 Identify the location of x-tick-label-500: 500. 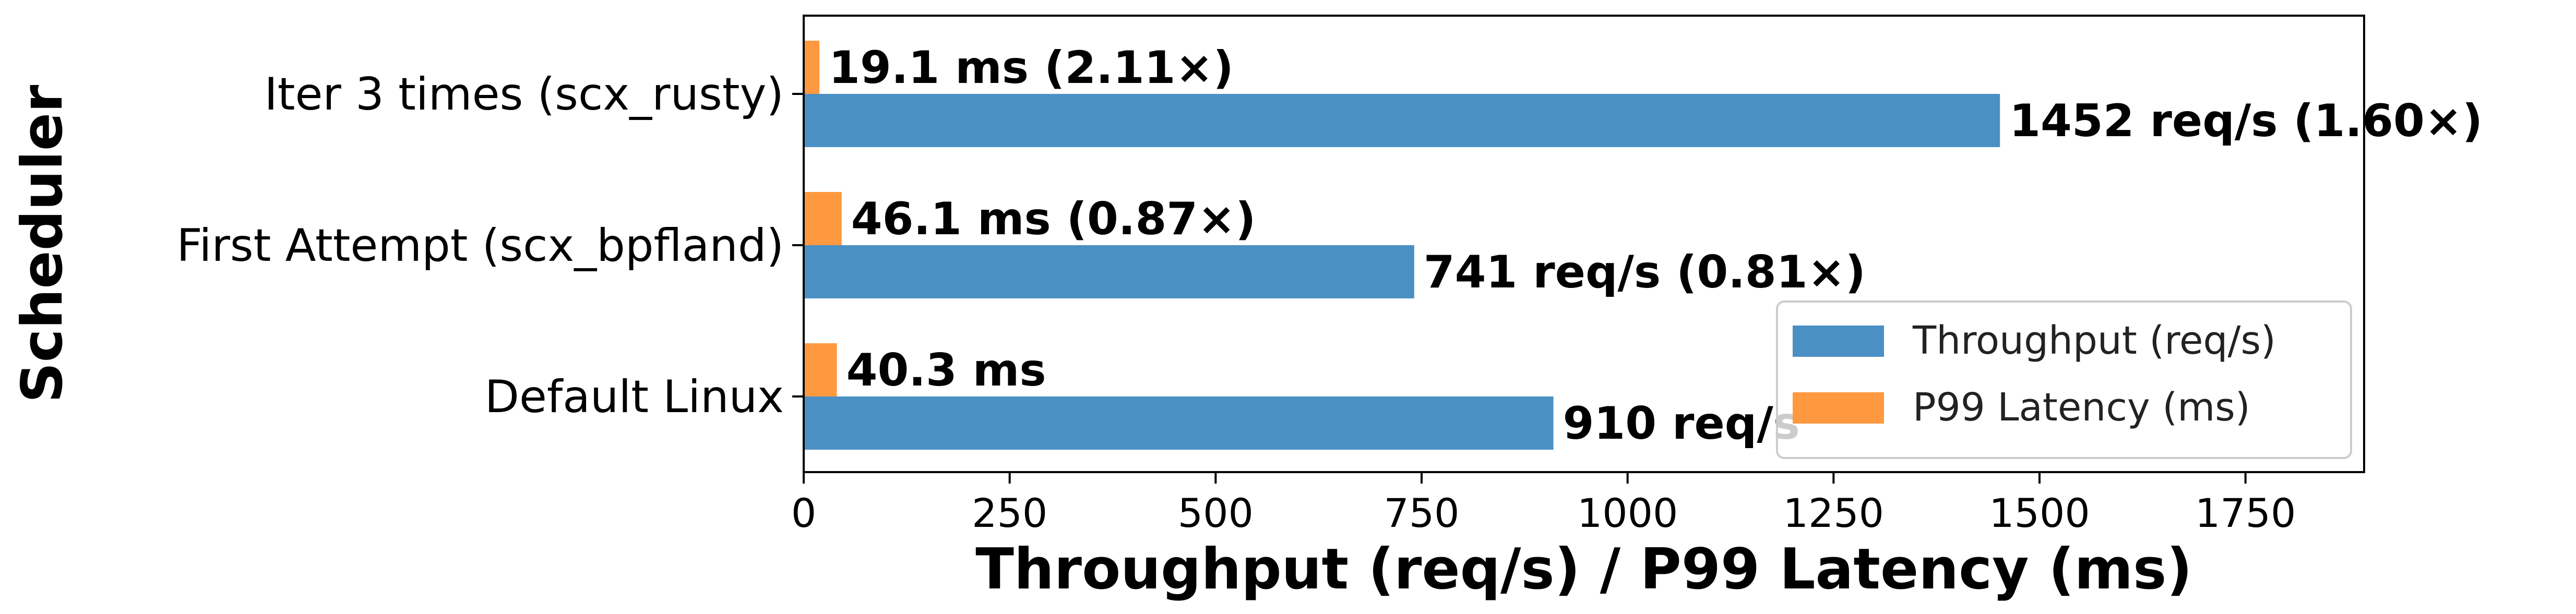
(1216, 513).